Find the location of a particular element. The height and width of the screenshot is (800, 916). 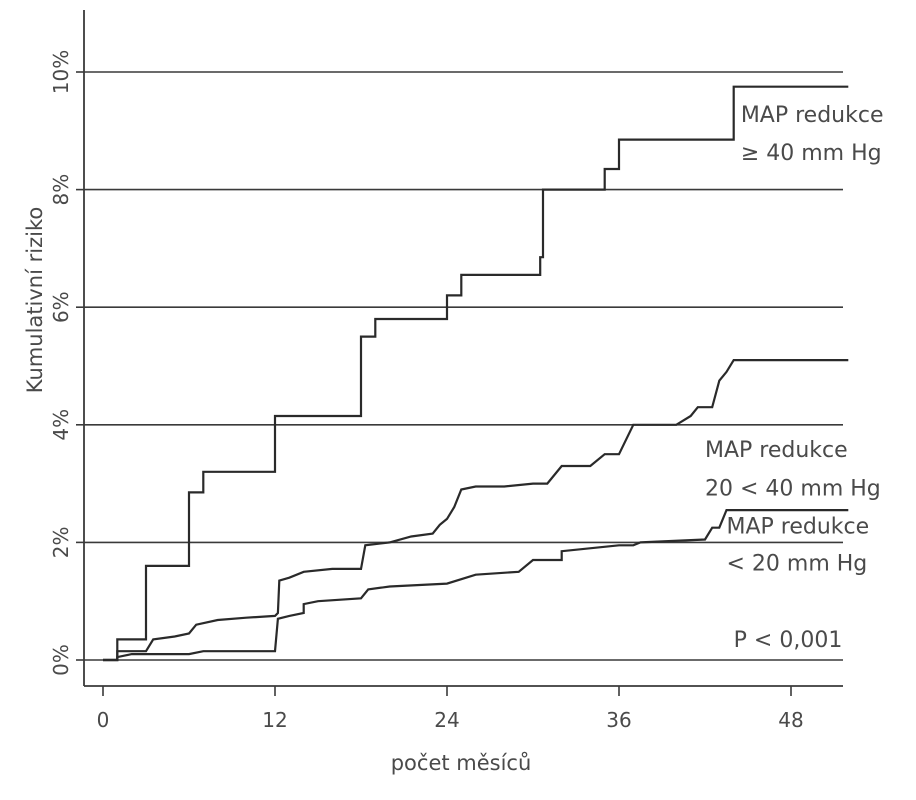

annotation-4: 20 < 40 mm Hg is located at coordinates (793, 488).